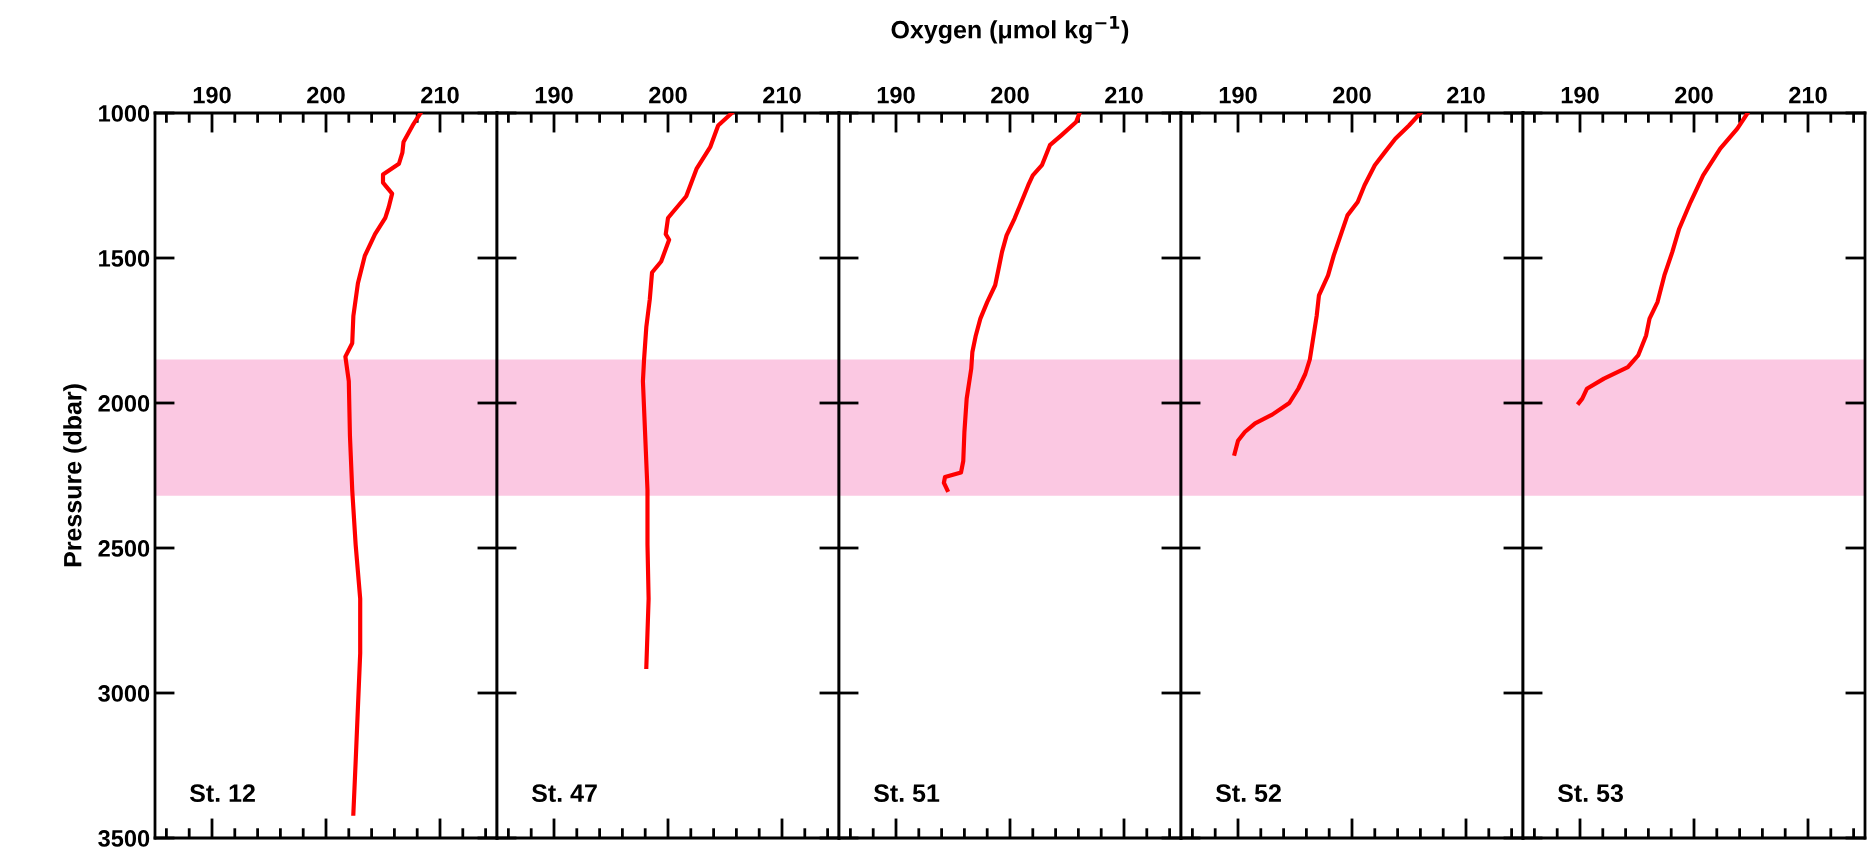  Describe the element at coordinates (906, 793) in the screenshot. I see `annotation: St. 51` at that location.